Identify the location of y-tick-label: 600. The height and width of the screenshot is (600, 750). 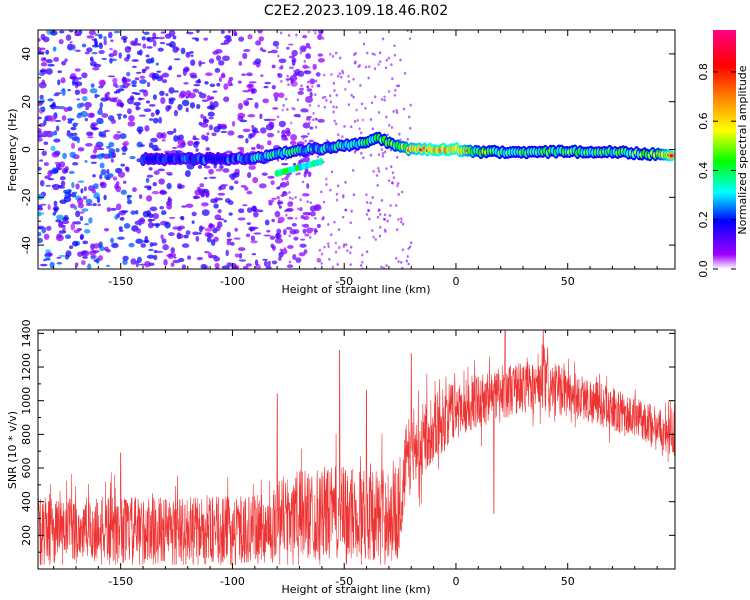
(26, 468).